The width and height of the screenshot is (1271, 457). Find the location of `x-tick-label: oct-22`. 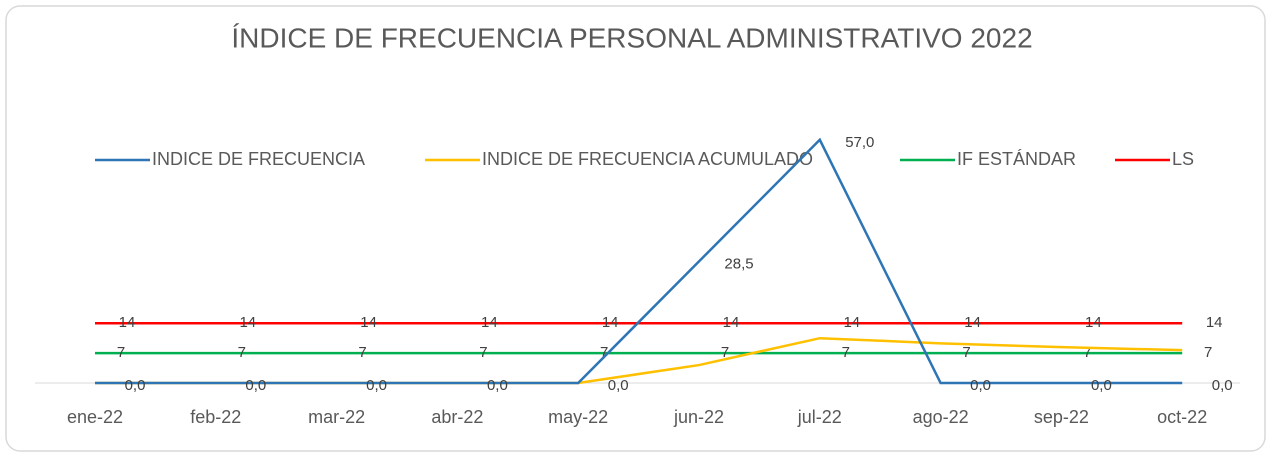

x-tick-label: oct-22 is located at coordinates (1182, 417).